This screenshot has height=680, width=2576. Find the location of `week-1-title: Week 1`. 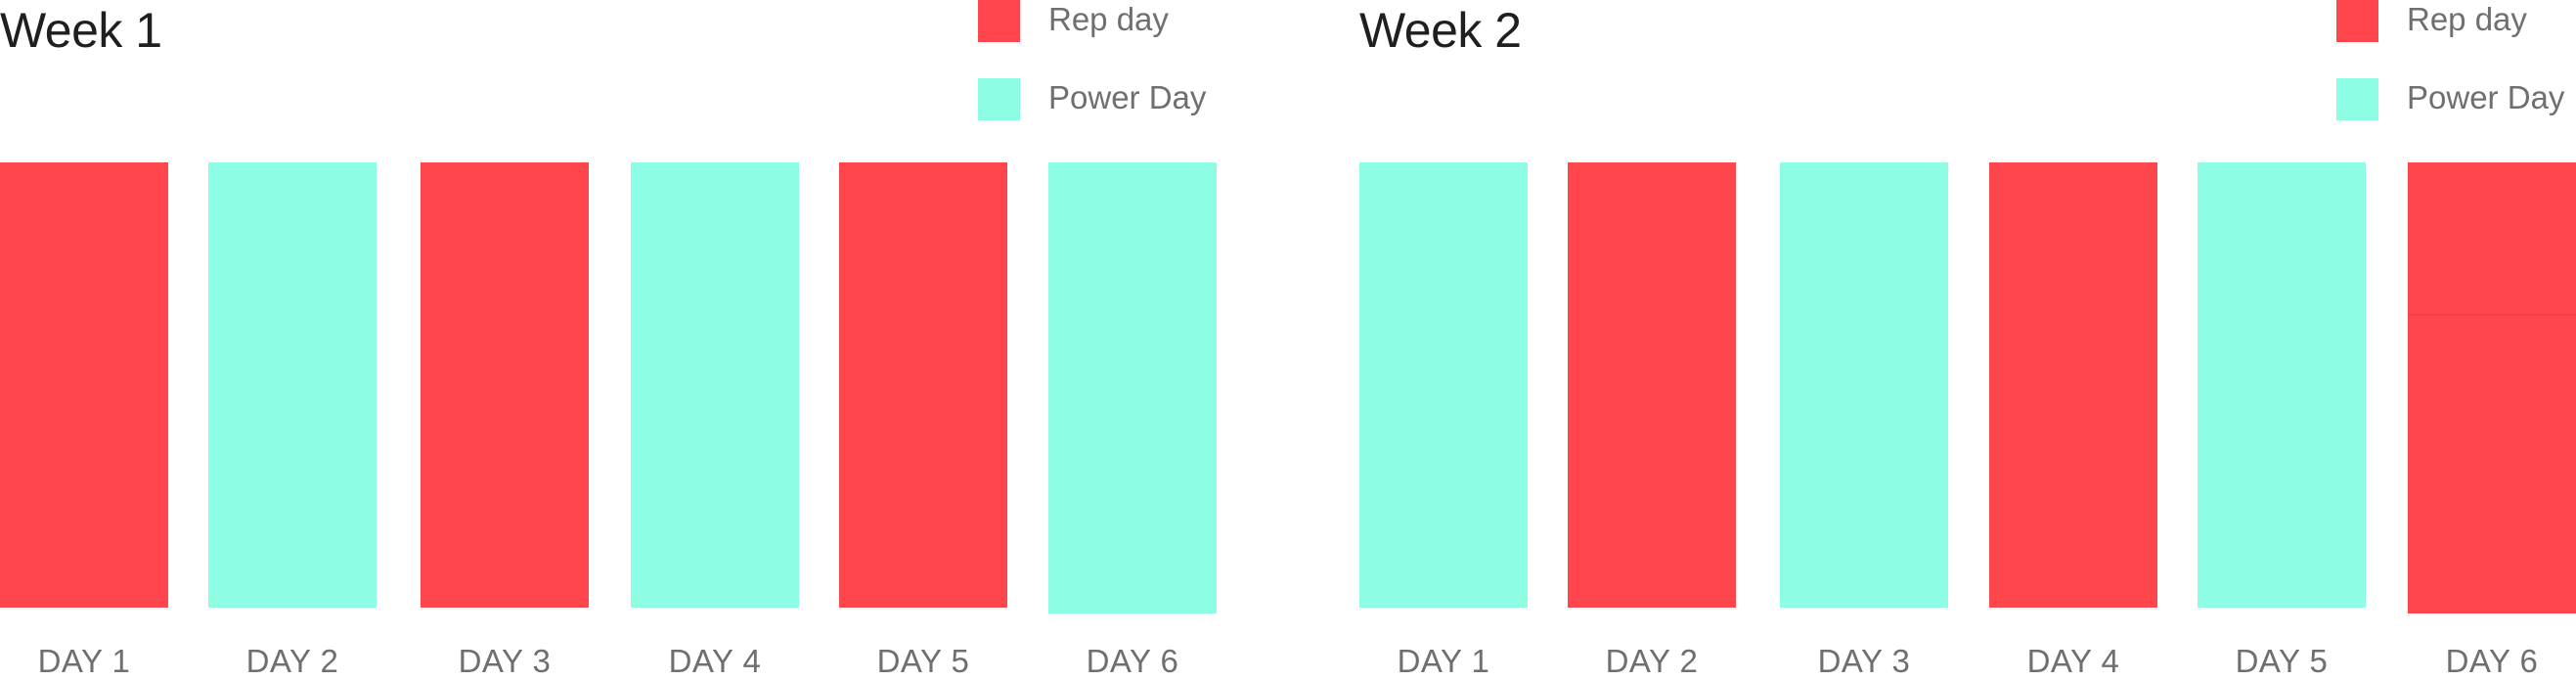

week-1-title: Week 1 is located at coordinates (81, 30).